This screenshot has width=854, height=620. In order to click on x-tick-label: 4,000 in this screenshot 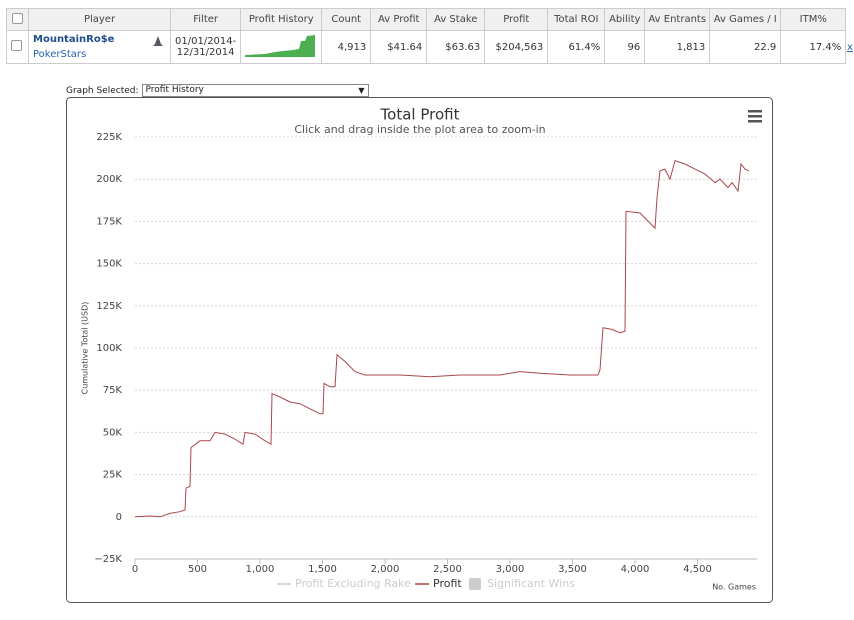, I will do `click(635, 569)`.